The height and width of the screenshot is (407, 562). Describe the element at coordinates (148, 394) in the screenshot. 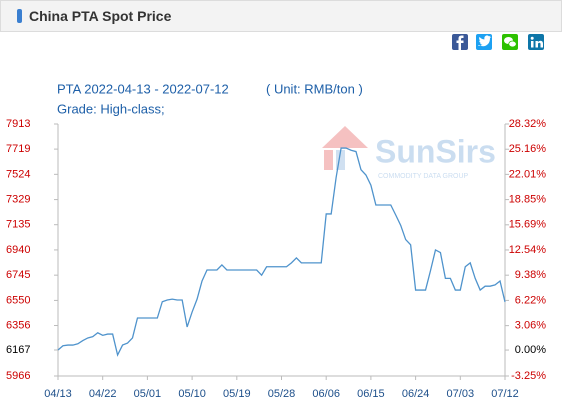

I see `x-tick-label: 05/01` at that location.